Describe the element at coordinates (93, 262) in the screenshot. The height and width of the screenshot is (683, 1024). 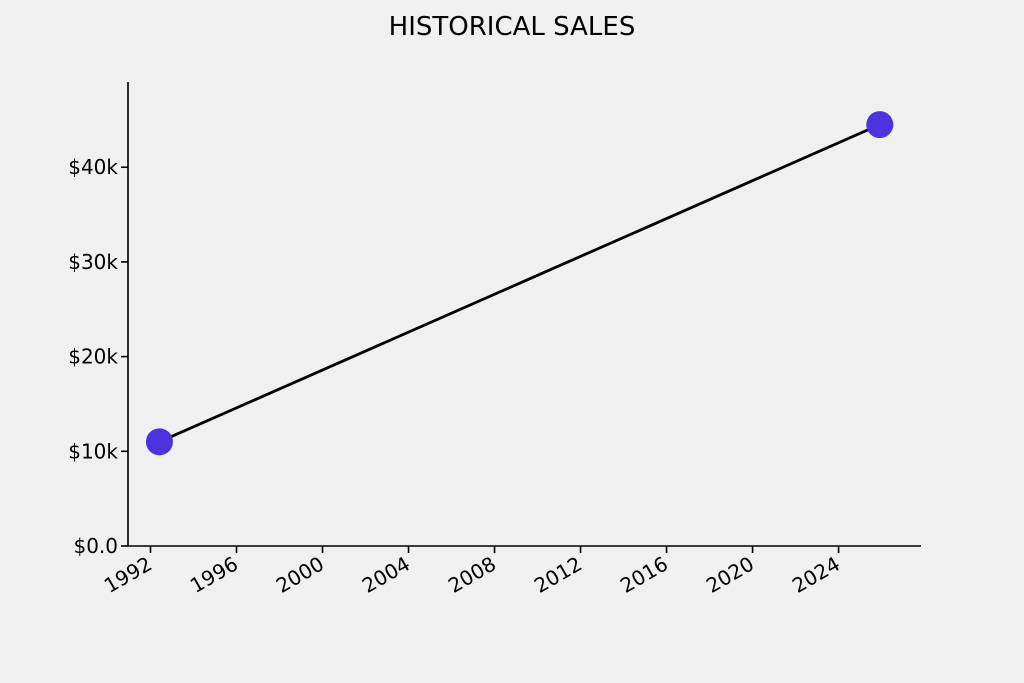
I see `y-tick-label: $30k` at that location.